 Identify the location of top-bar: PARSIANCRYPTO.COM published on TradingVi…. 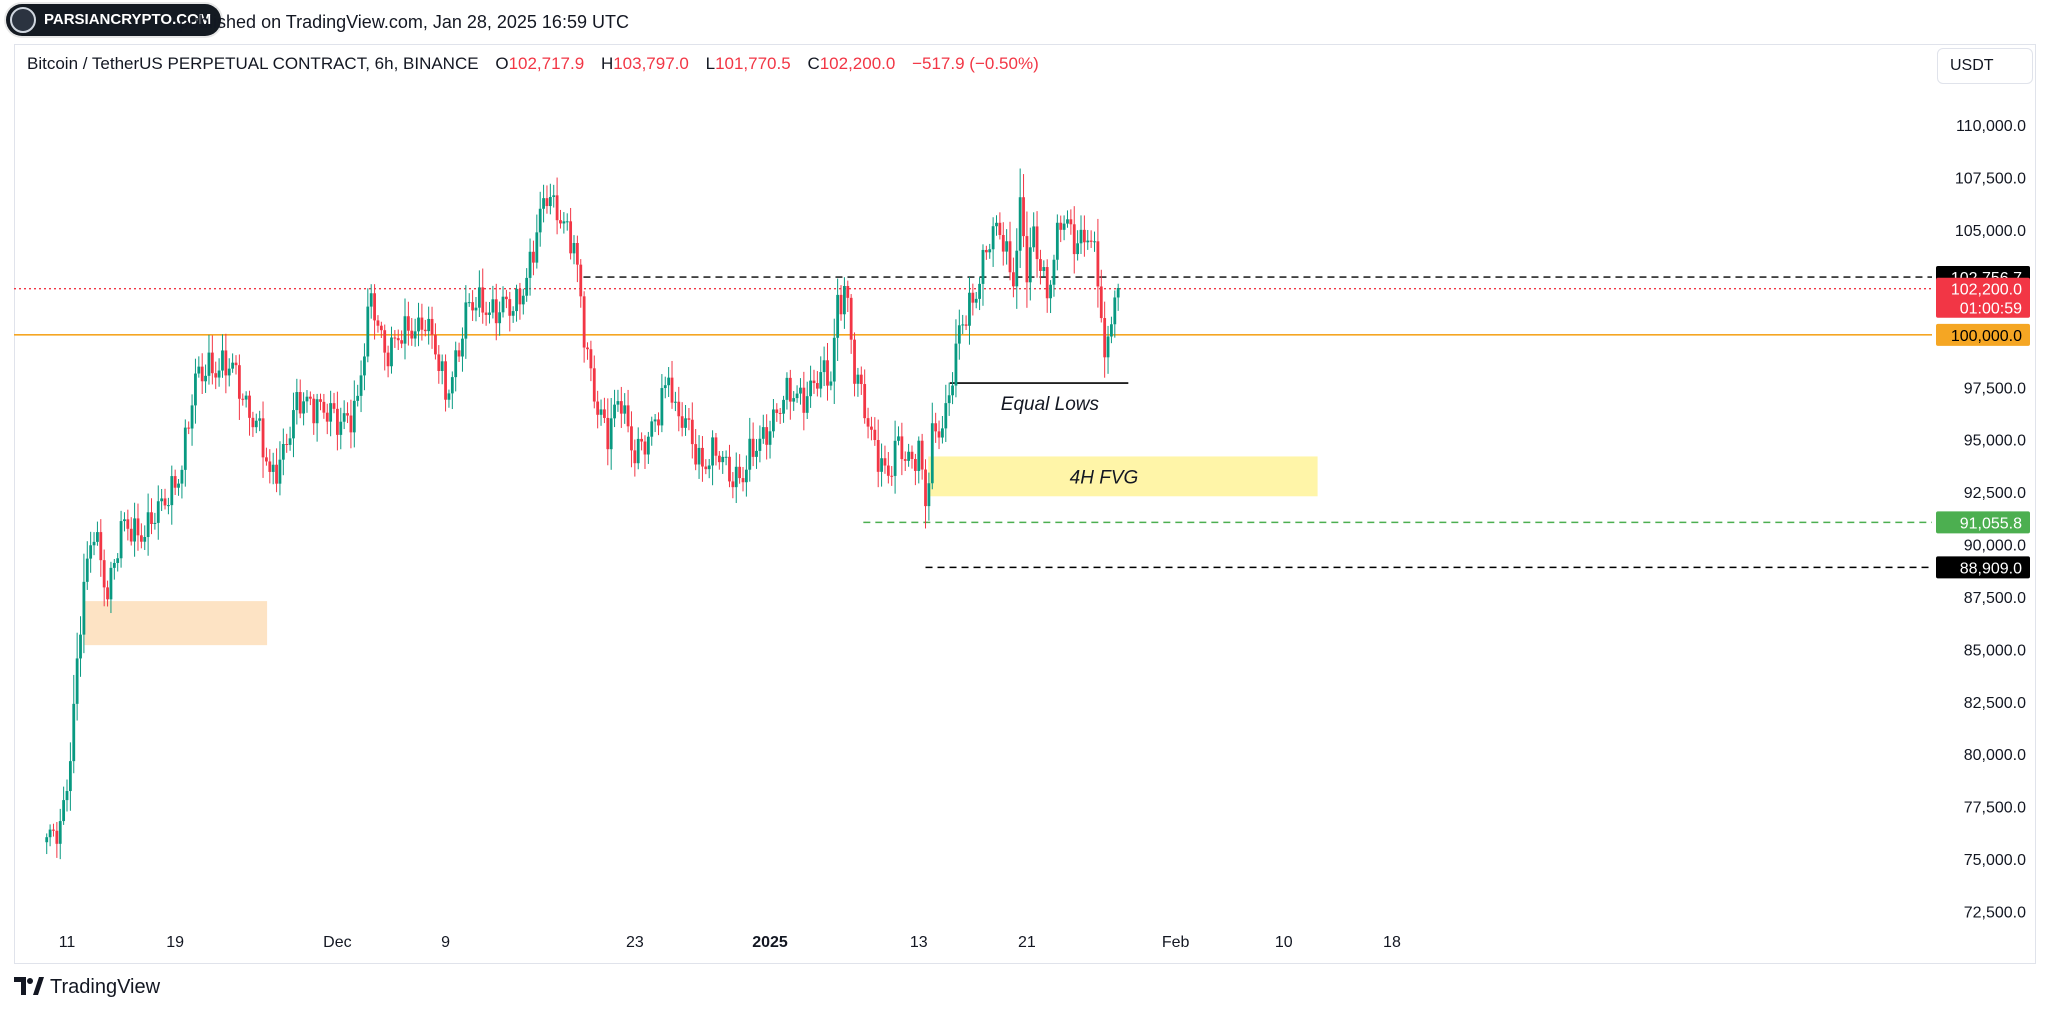
(1024, 22).